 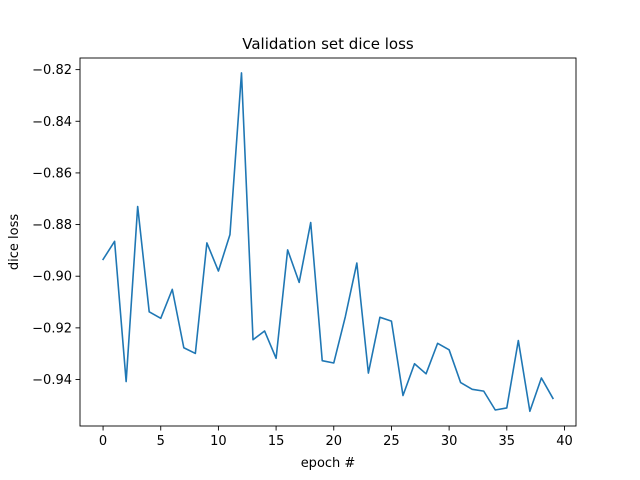 What do you see at coordinates (52, 380) in the screenshot?
I see `y-tick-label: −0.94` at bounding box center [52, 380].